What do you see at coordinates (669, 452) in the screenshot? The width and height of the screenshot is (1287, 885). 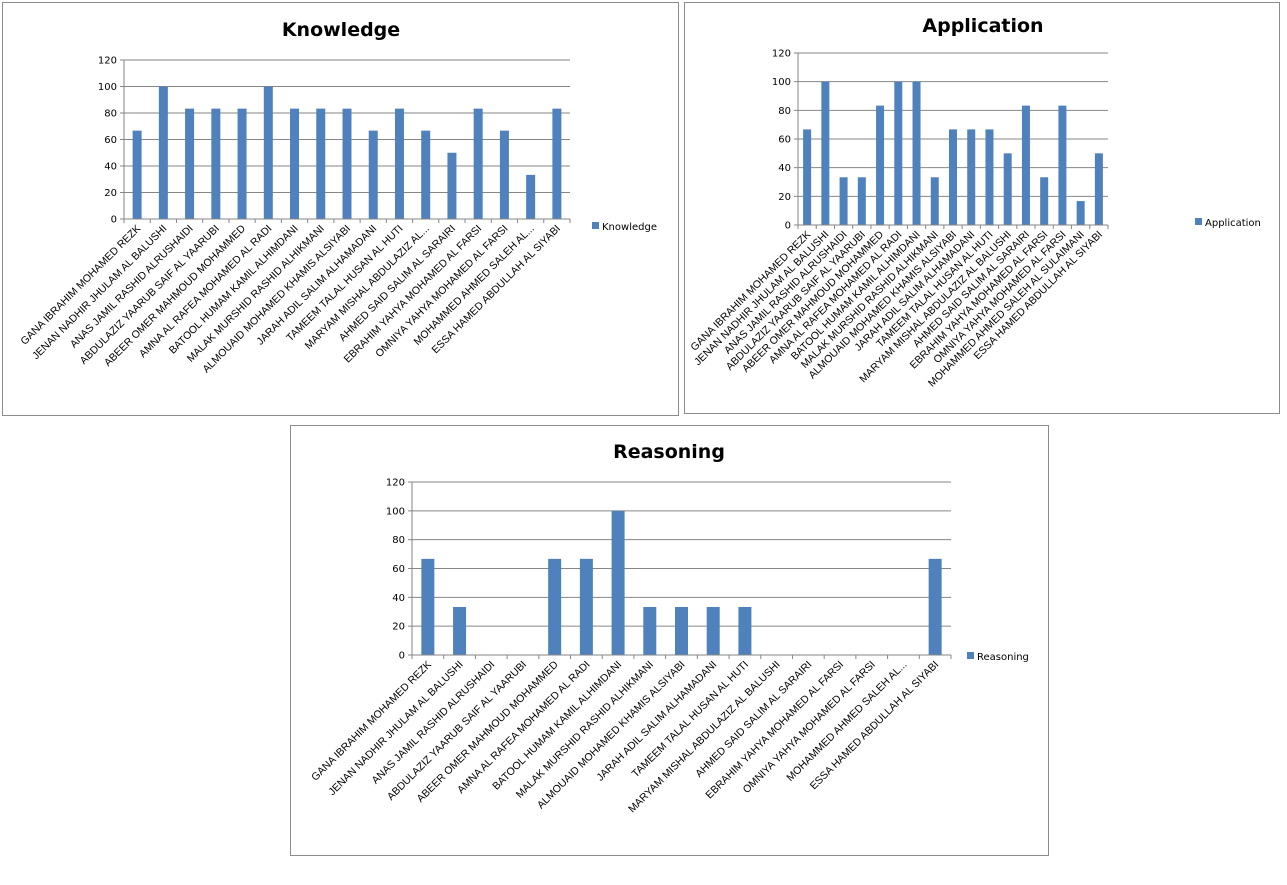 I see `chart-title: Reasoning` at bounding box center [669, 452].